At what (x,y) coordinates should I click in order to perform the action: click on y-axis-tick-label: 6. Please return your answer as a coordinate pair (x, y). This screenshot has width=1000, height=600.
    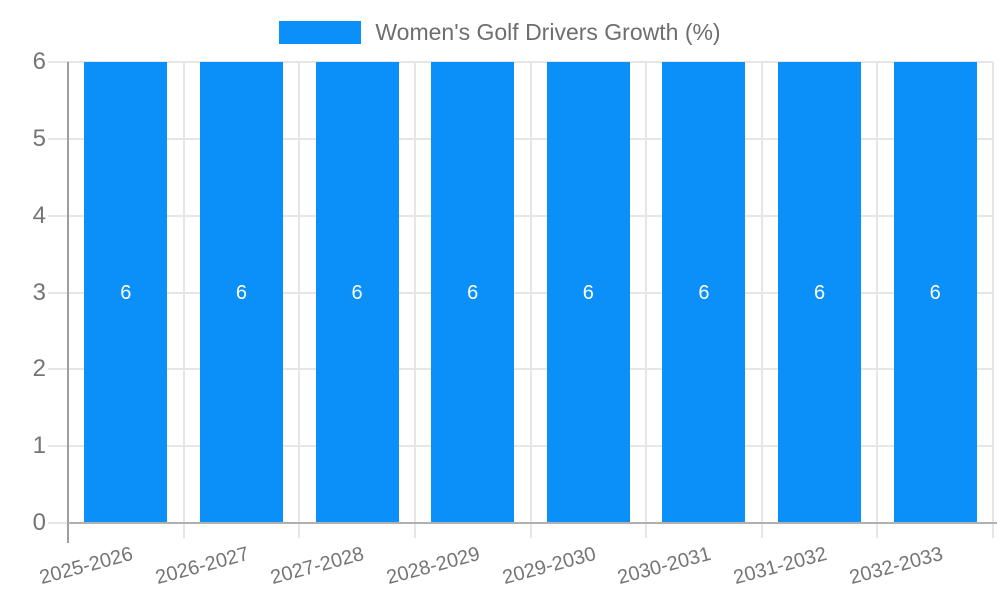
    Looking at the image, I should click on (39, 61).